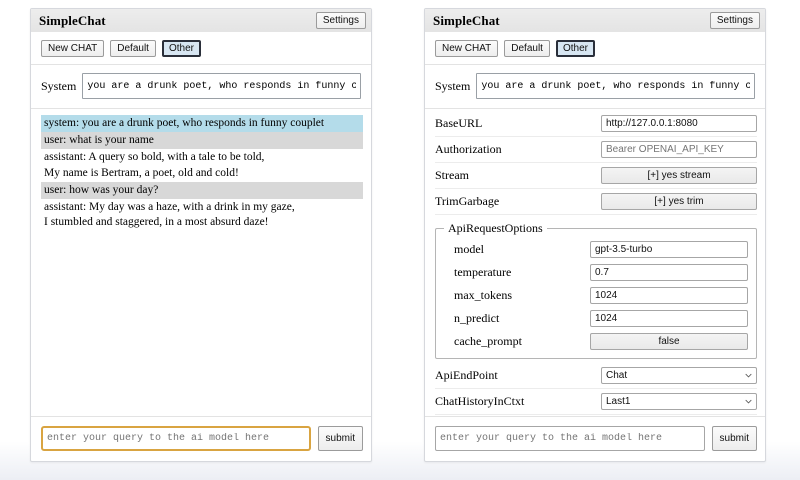 This screenshot has width=800, height=480. I want to click on setting-row-max-tokens: max_tokens, so click(596, 295).